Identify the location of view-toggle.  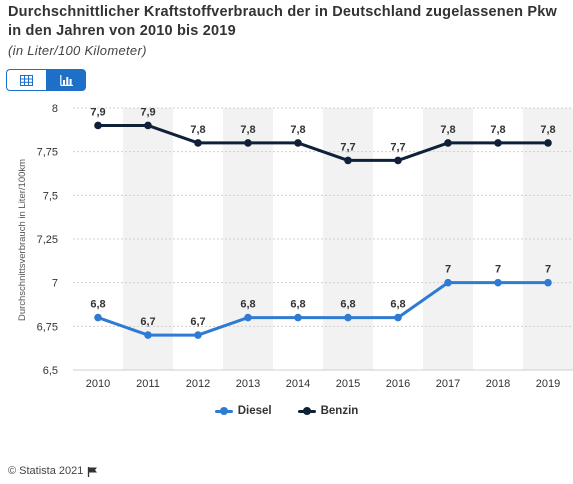
(46, 80).